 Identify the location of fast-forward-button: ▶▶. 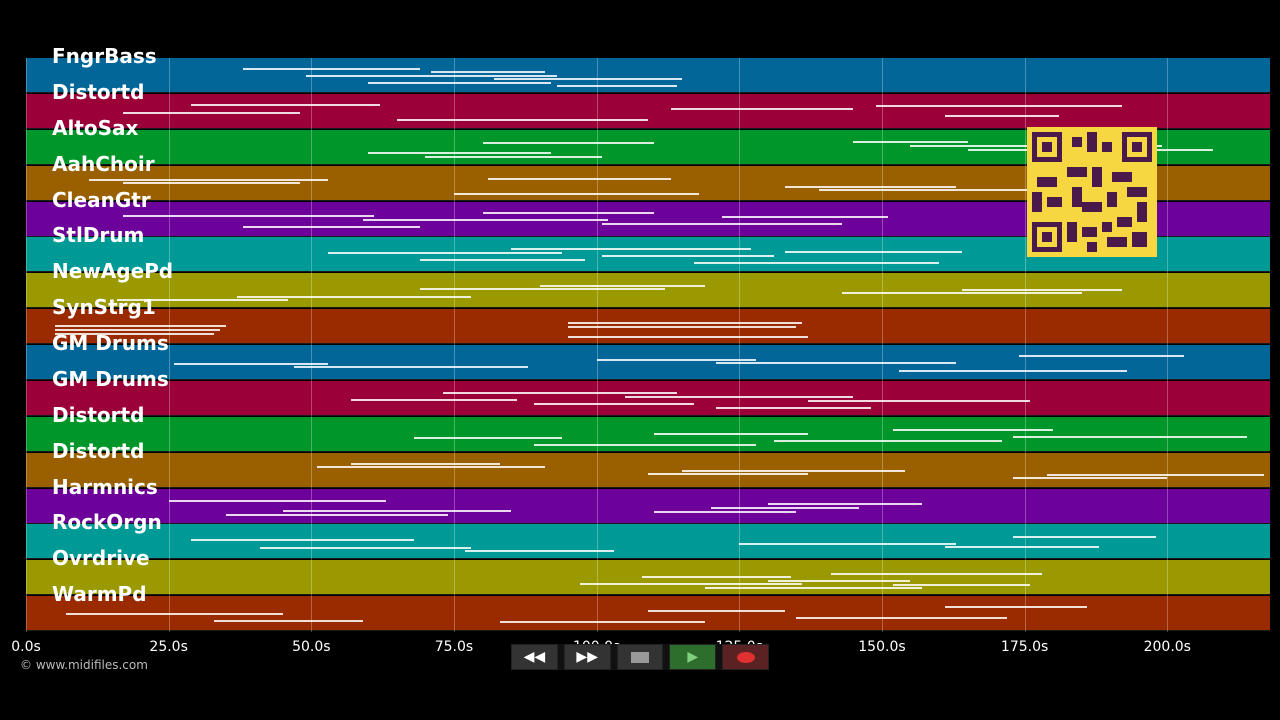
(587, 657).